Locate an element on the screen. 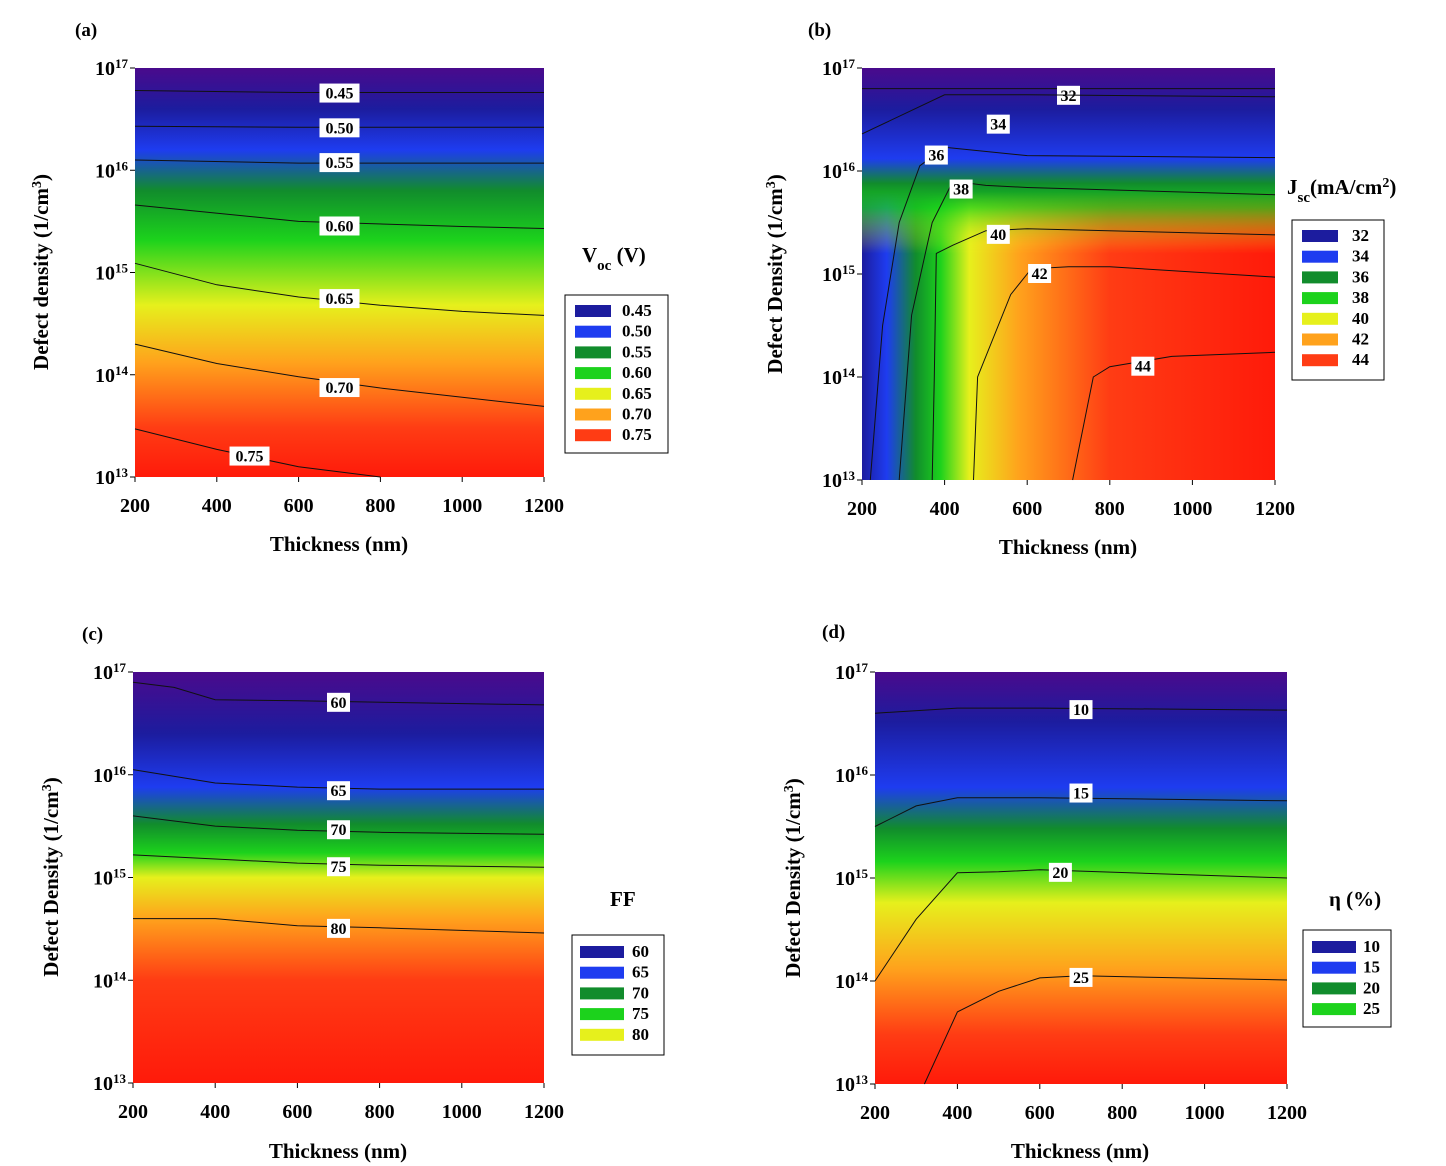 The width and height of the screenshot is (1446, 1166). panel-b-contour-label-6: 44 is located at coordinates (1143, 367).